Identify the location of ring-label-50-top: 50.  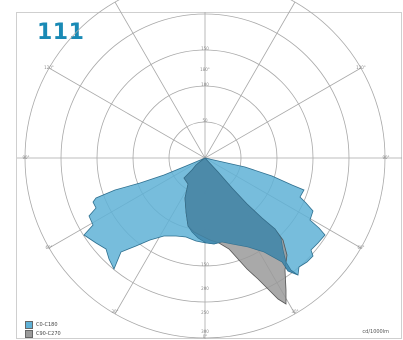
(205, 120).